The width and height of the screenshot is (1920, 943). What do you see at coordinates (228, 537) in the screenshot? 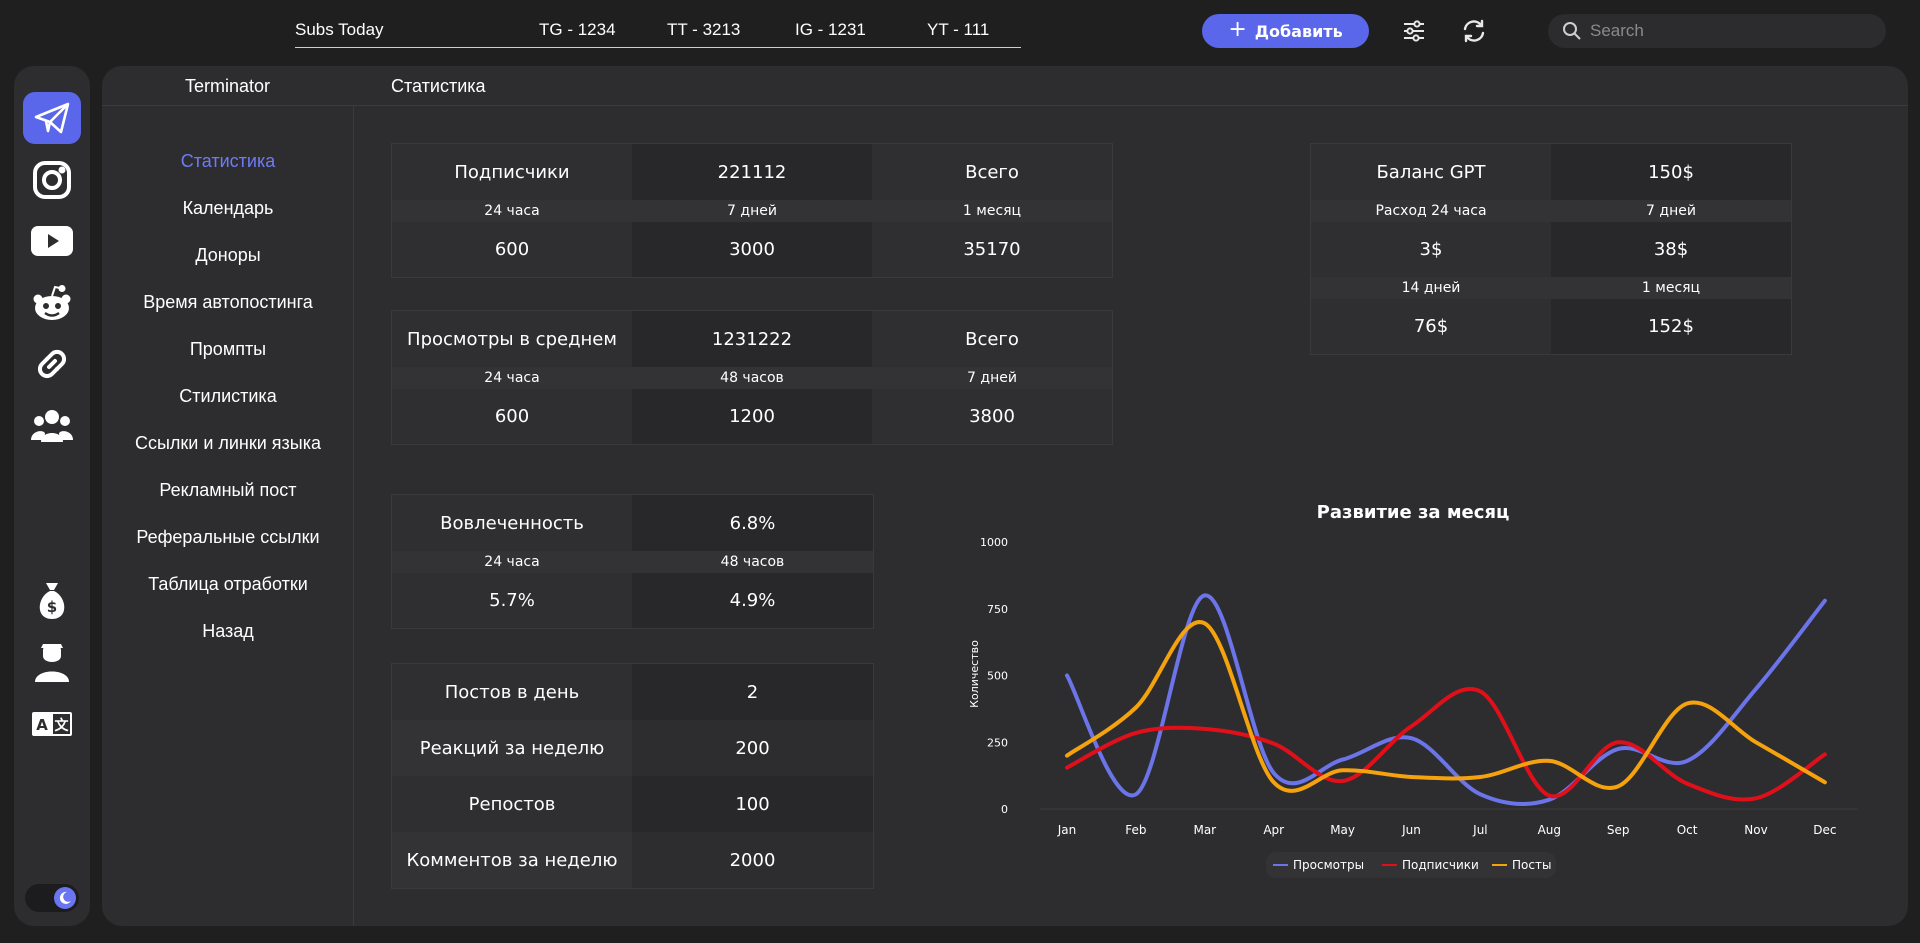
I see `nav-item-referral-links: Реферальные ссылки` at bounding box center [228, 537].